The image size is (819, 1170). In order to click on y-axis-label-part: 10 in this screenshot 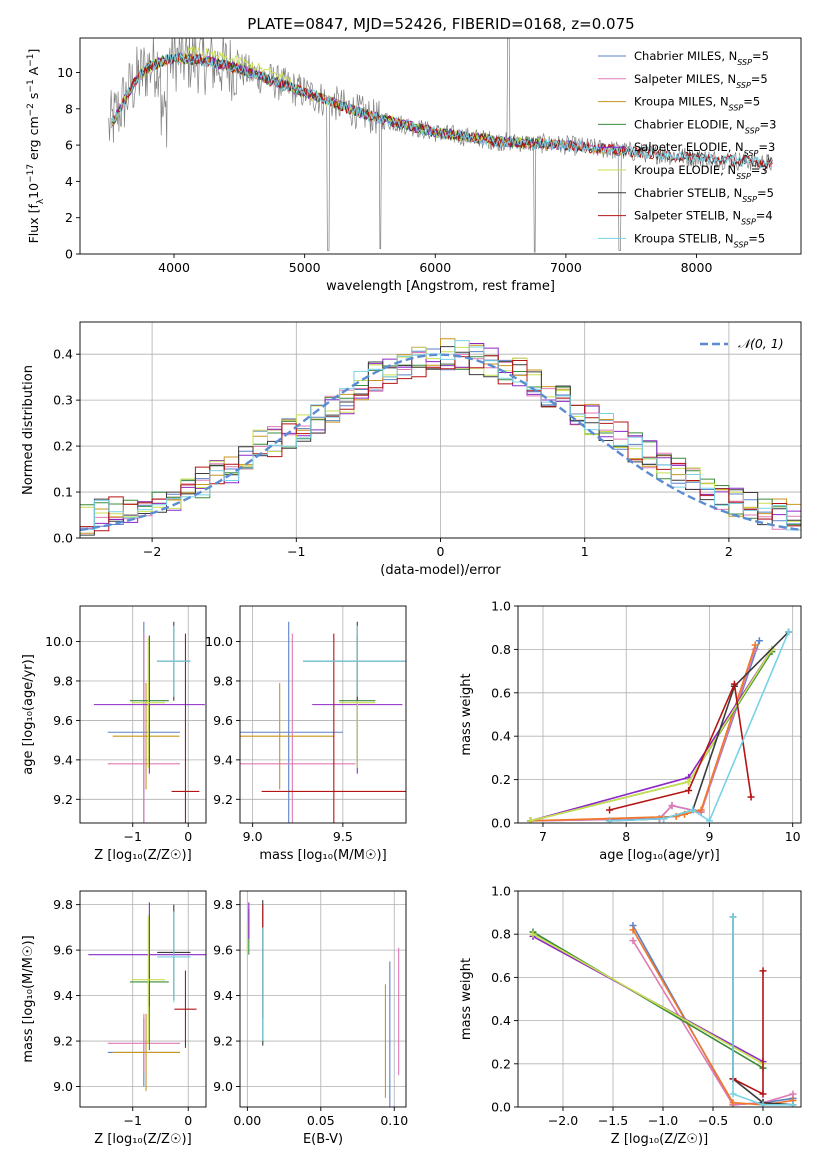, I will do `click(33, 191)`.